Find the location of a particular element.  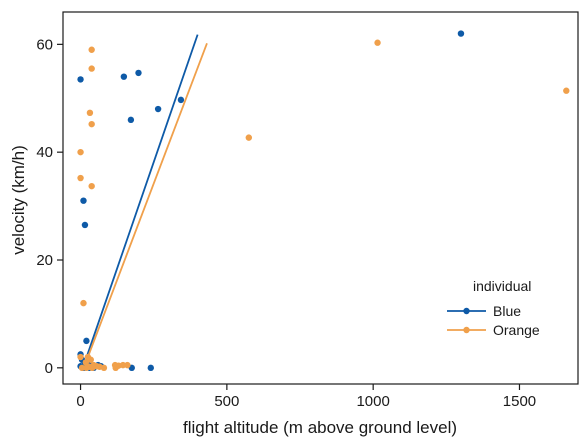

x-tick-label: 1500 is located at coordinates (519, 401).